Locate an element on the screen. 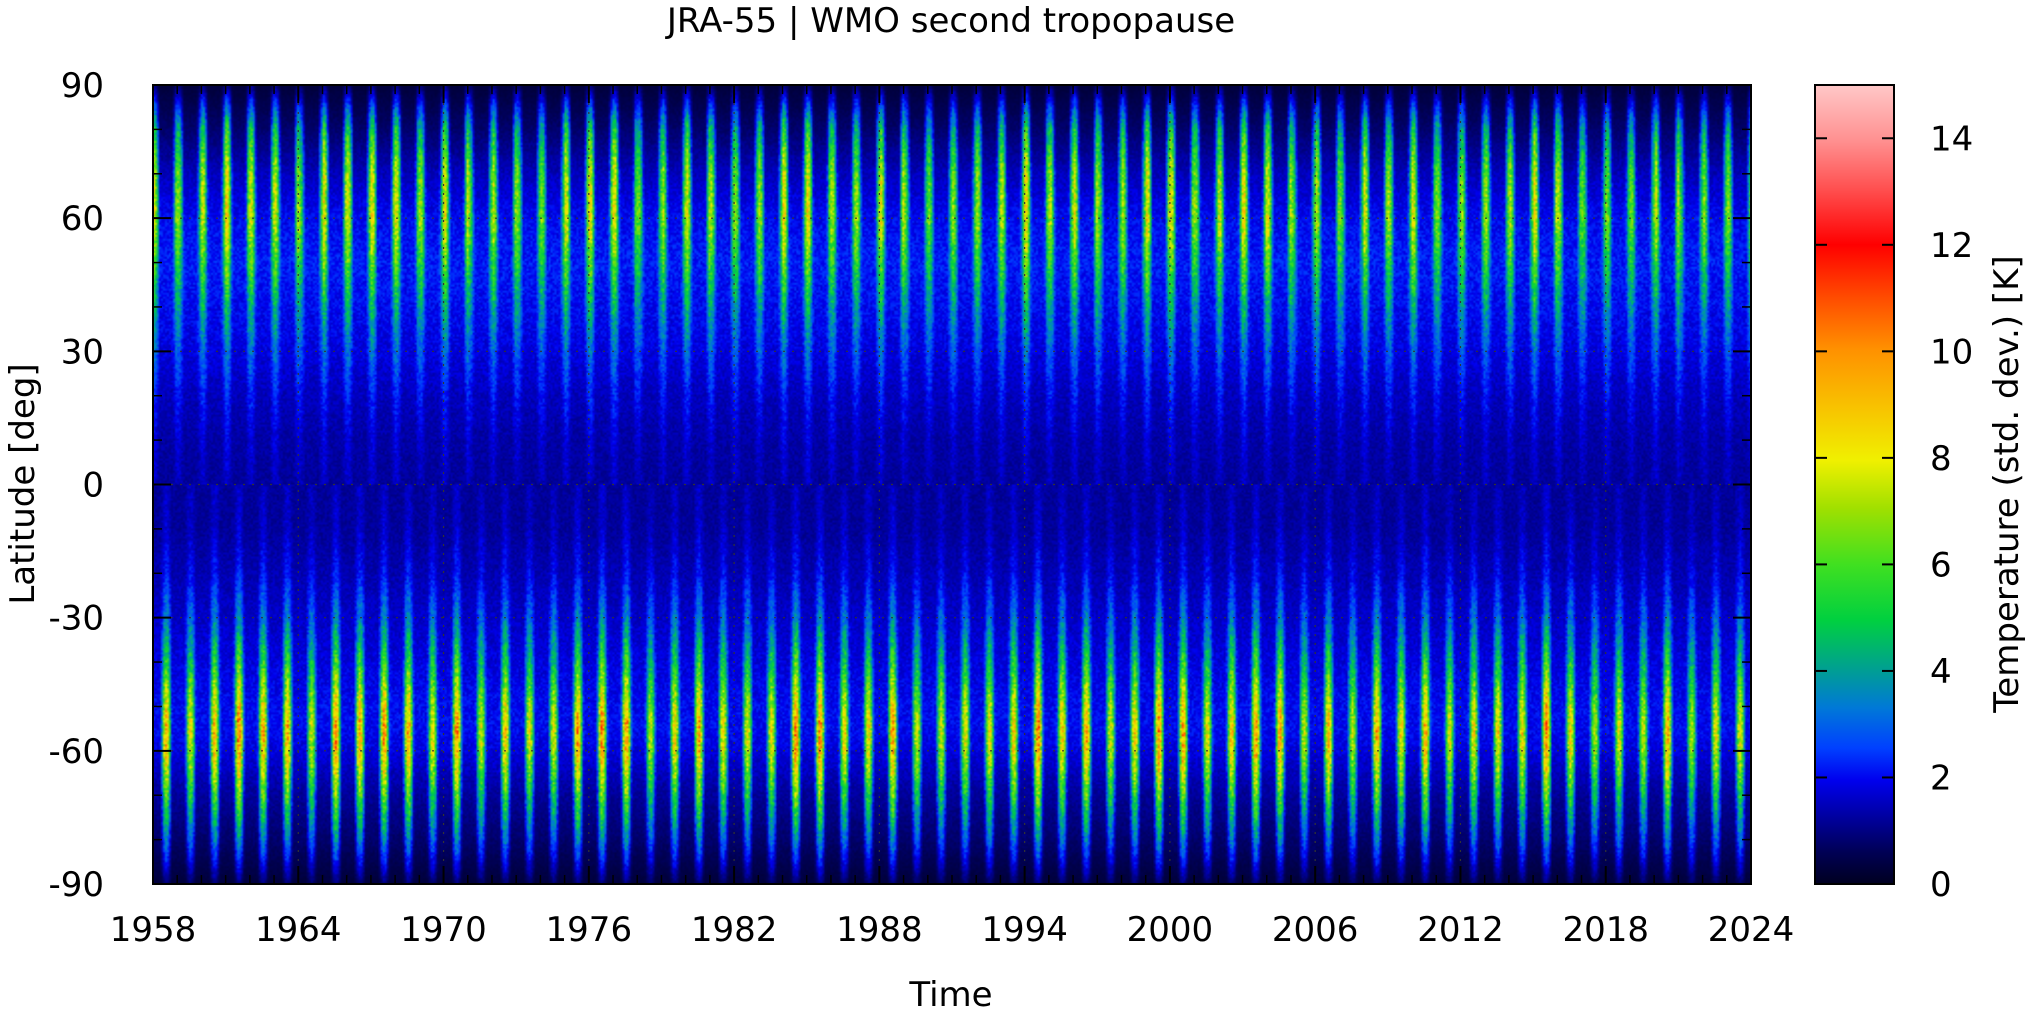 This screenshot has height=1012, width=2029. chart-title: JRA-55 | WMO second tropopause is located at coordinates (950, 21).